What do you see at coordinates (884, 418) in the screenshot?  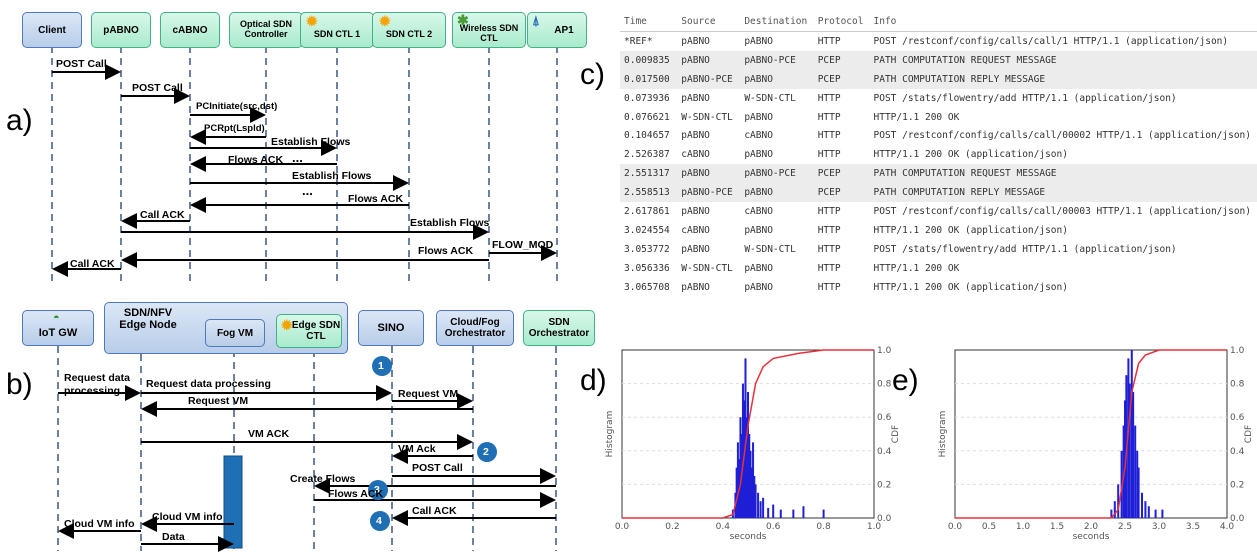 I see `y2-tick-label: 0.6` at bounding box center [884, 418].